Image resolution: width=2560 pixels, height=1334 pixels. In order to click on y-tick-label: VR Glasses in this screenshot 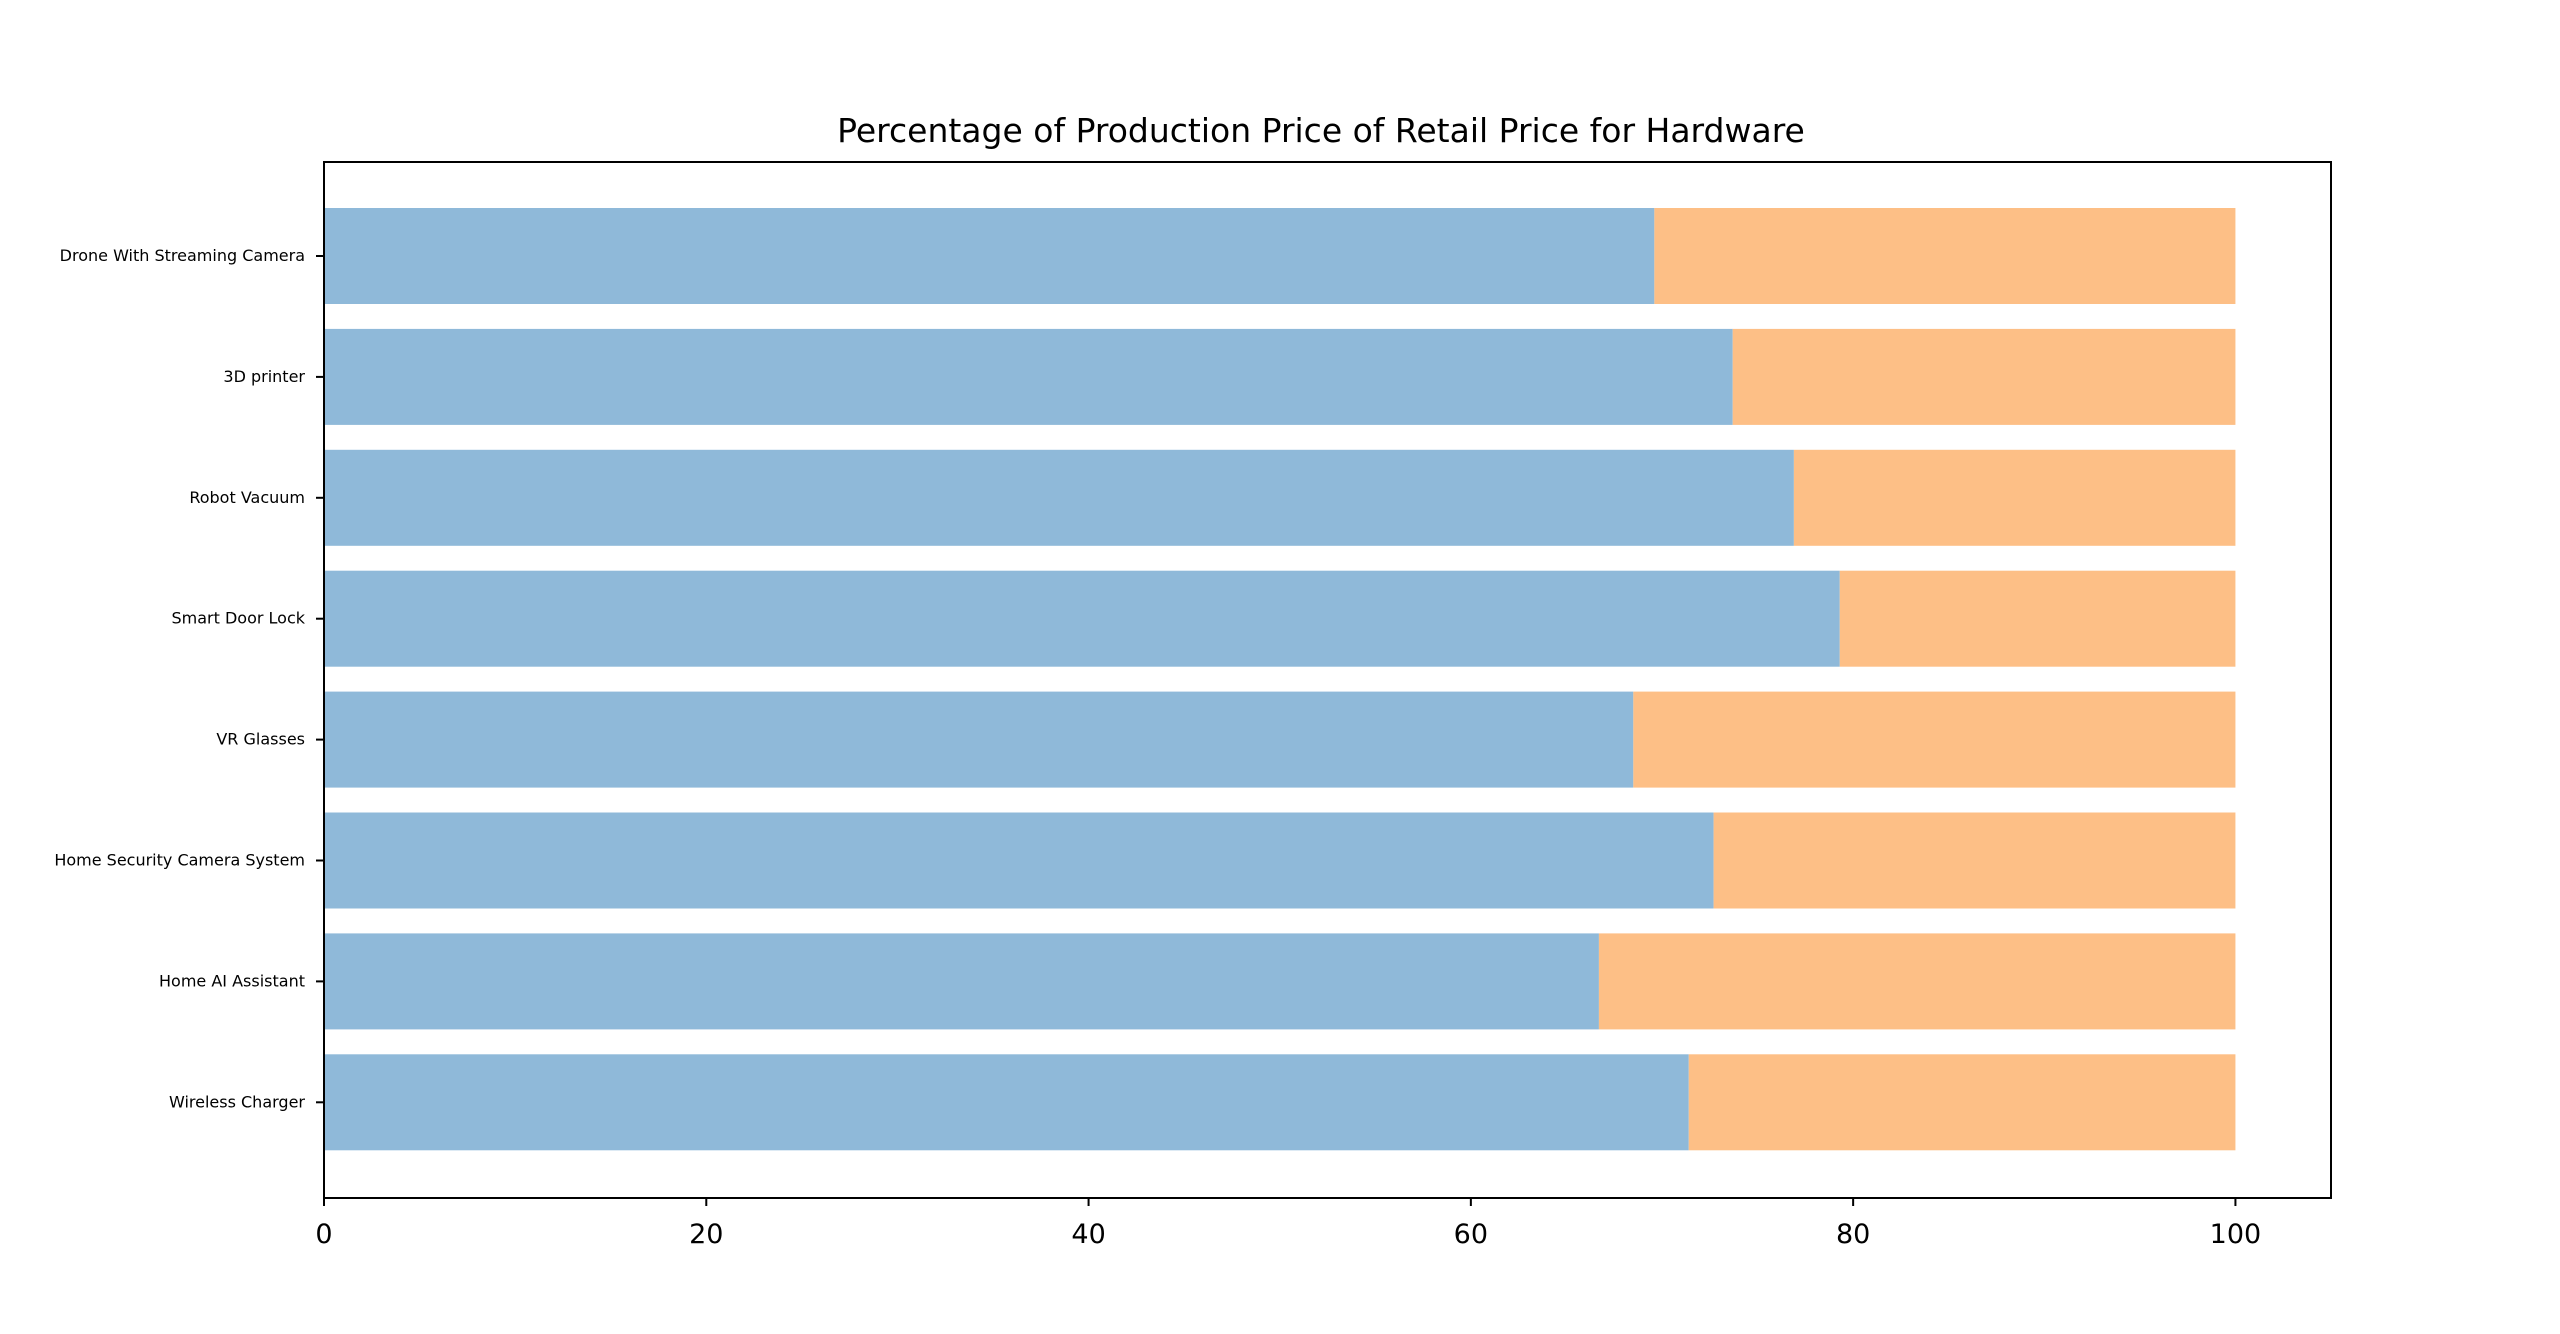, I will do `click(260, 739)`.